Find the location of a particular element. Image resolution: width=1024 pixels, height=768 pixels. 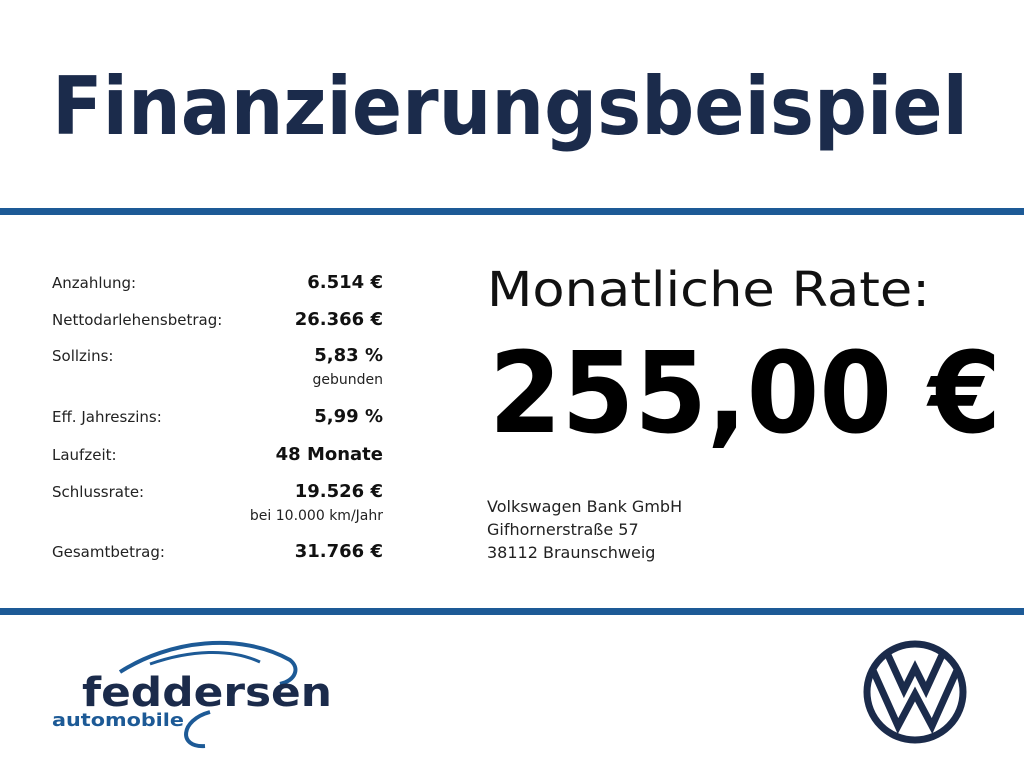

dealer-logo: feddersen automobile is located at coordinates (192, 694).